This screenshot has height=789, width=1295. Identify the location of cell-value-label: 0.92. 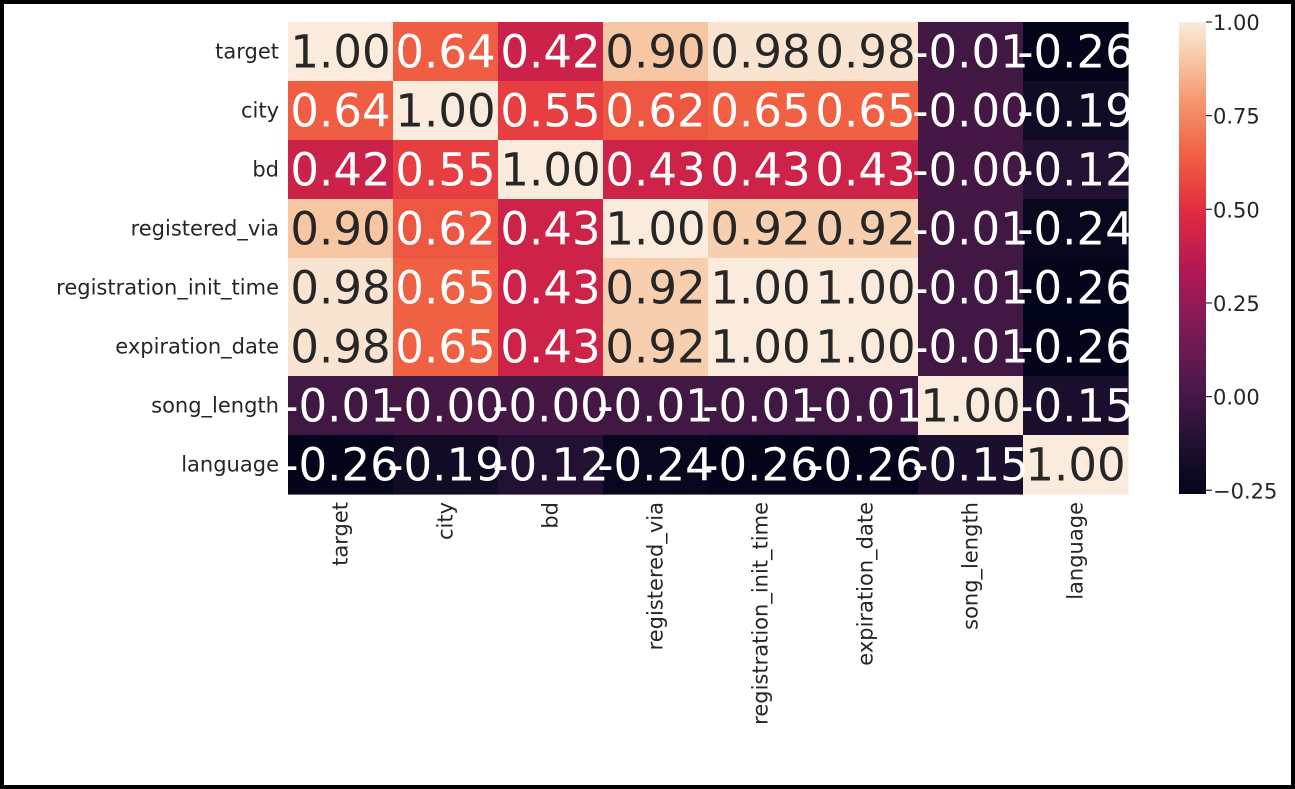
(655, 288).